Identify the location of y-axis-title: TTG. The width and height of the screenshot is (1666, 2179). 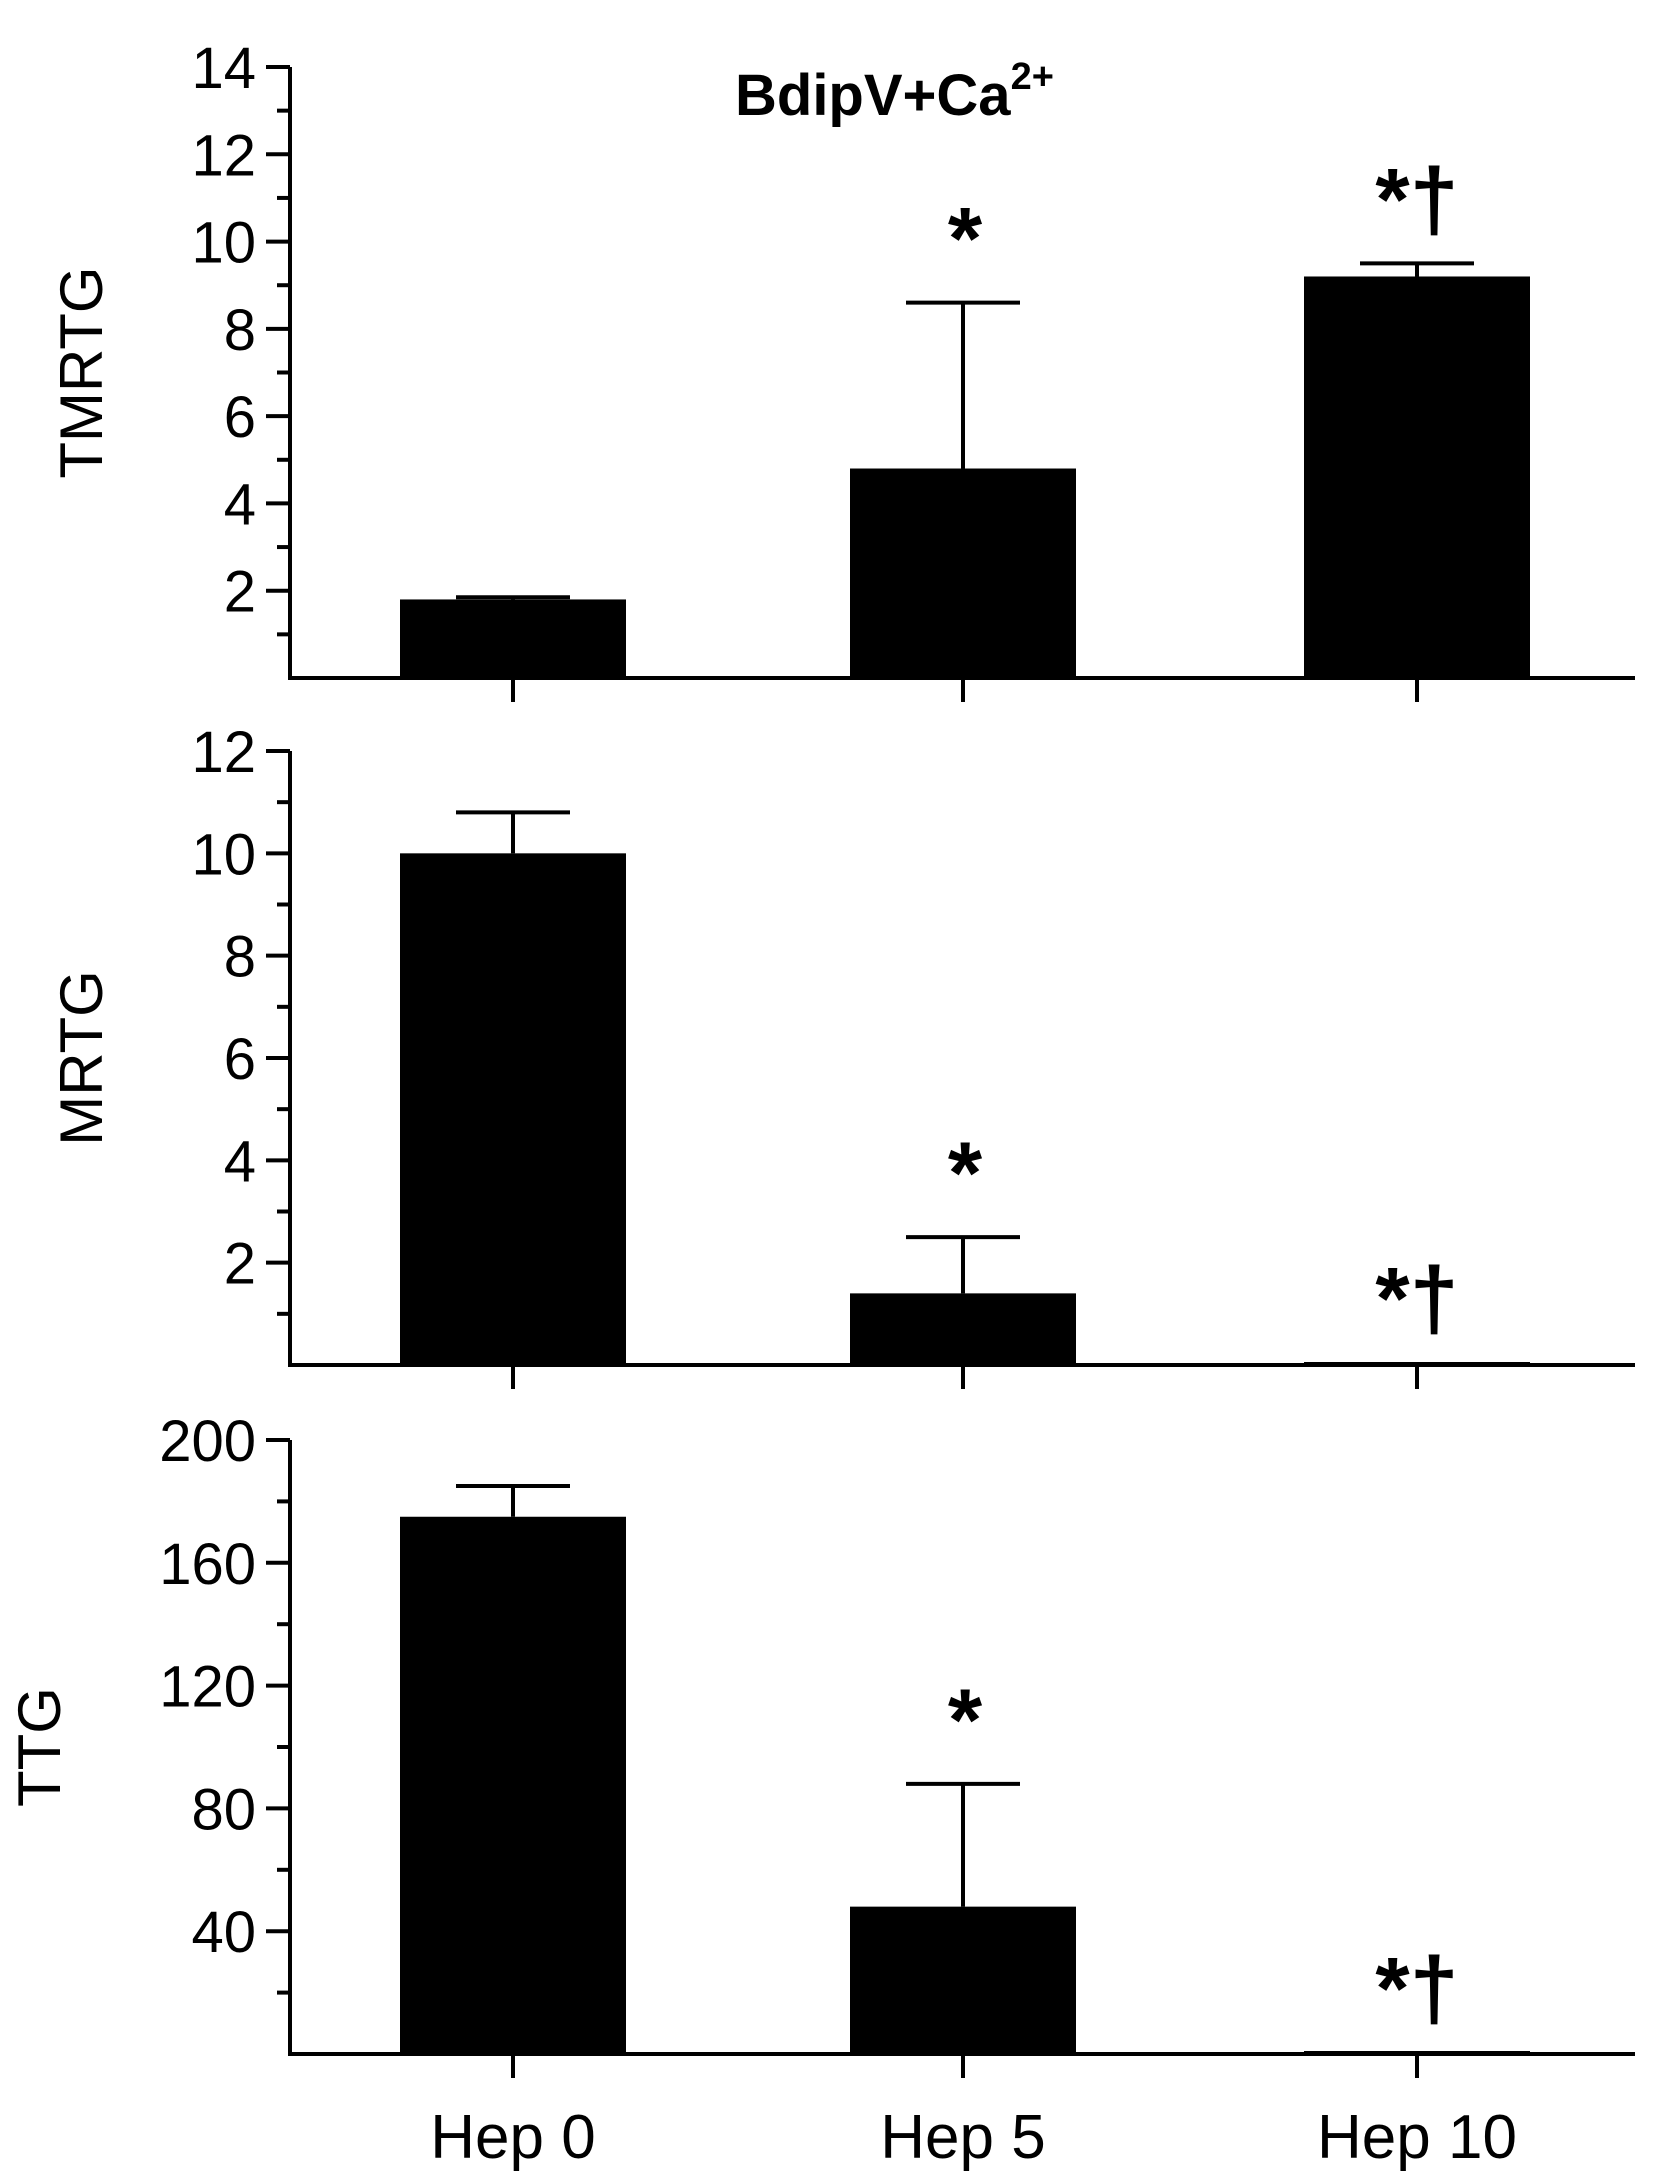
(39, 1747).